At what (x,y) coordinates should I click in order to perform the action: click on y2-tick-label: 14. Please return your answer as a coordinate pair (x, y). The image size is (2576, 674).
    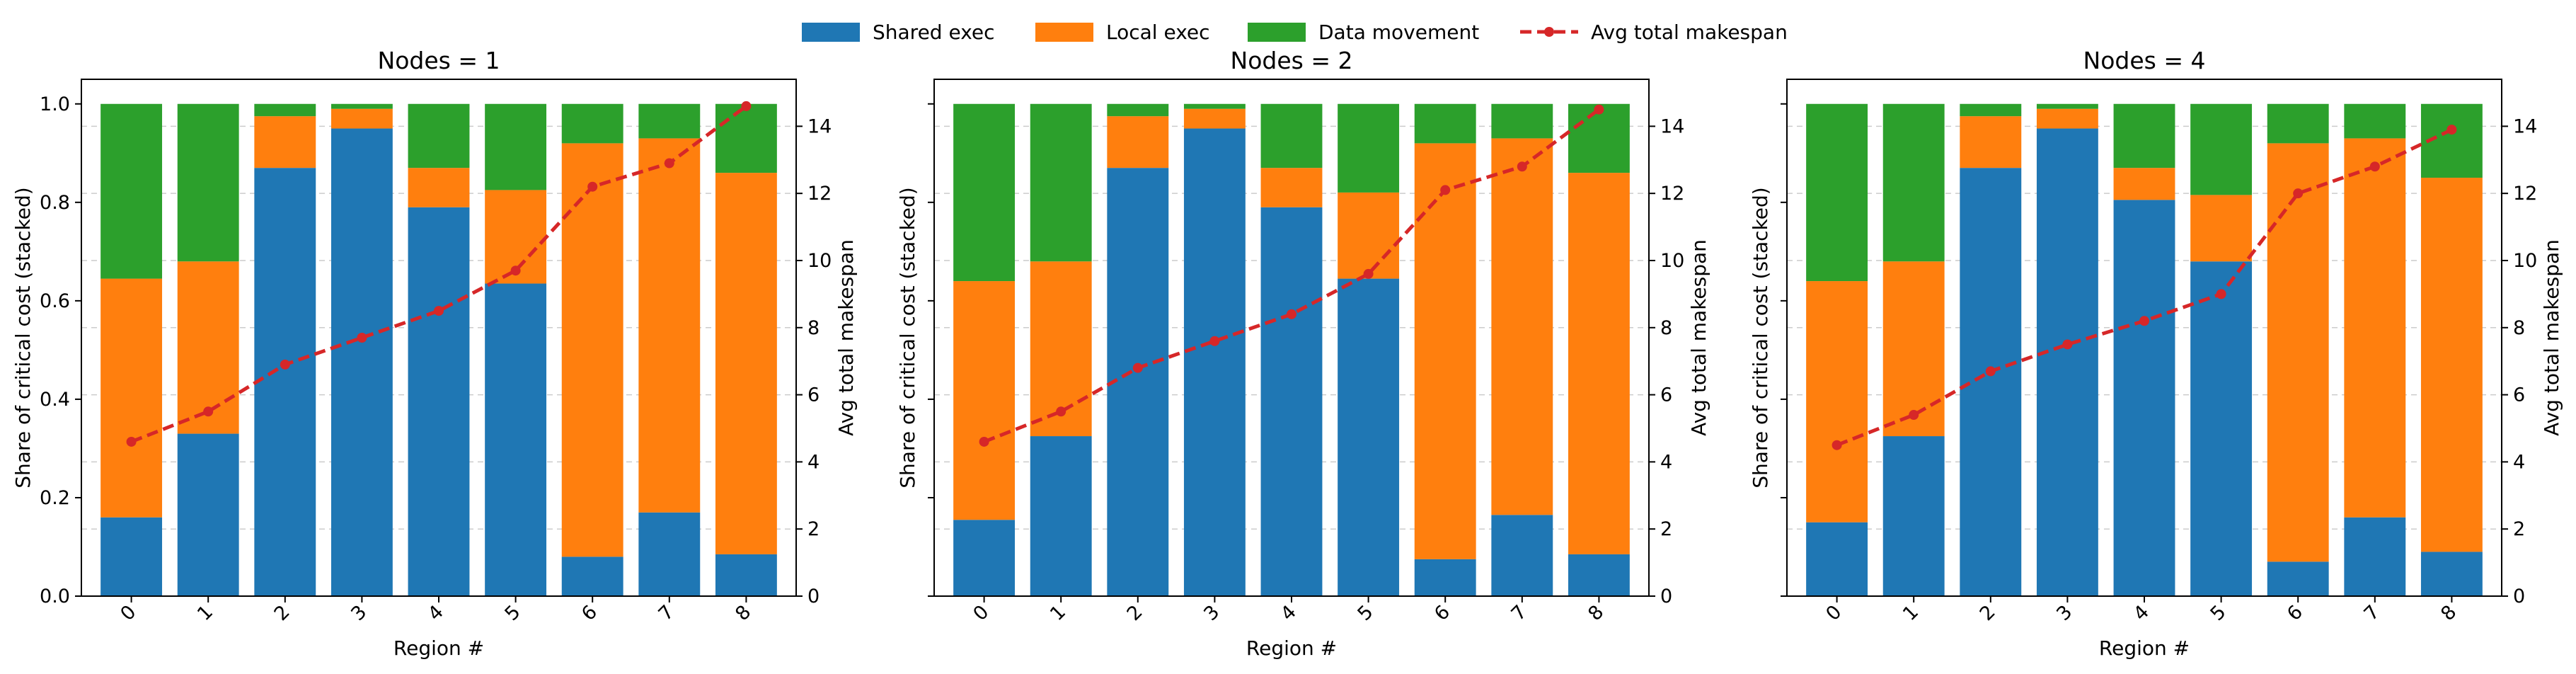
    Looking at the image, I should click on (2525, 126).